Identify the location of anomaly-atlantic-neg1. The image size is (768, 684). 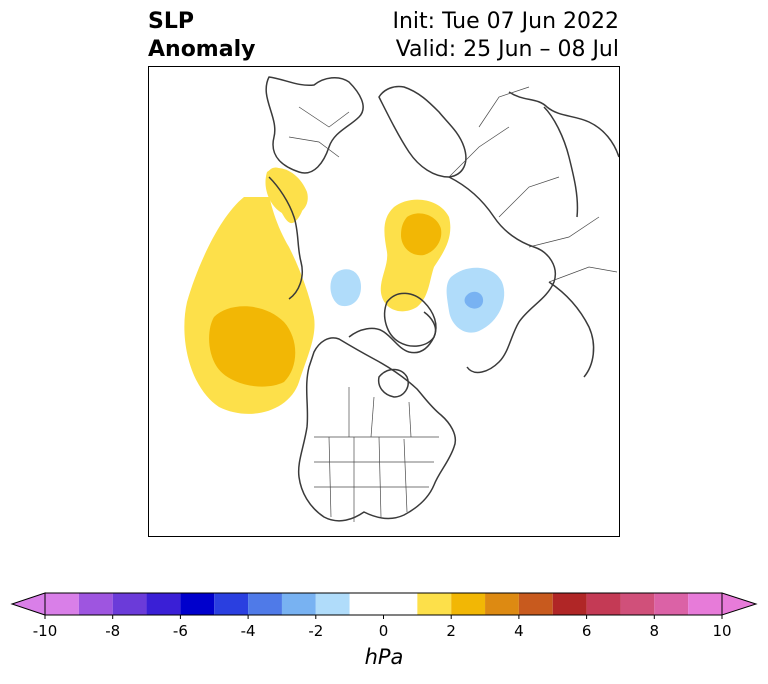
(345, 288).